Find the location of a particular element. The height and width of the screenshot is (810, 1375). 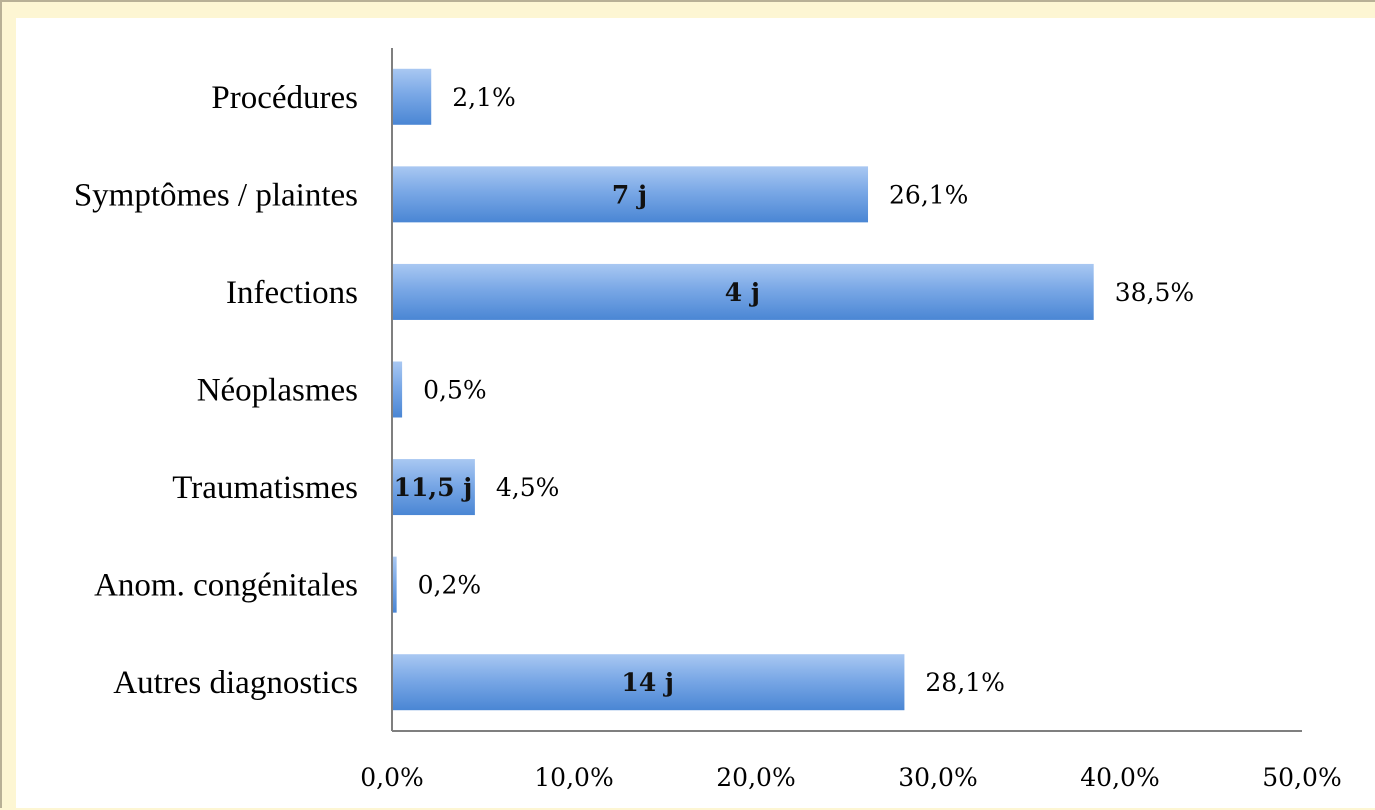

category-label: Anom. congénitales is located at coordinates (226, 586).